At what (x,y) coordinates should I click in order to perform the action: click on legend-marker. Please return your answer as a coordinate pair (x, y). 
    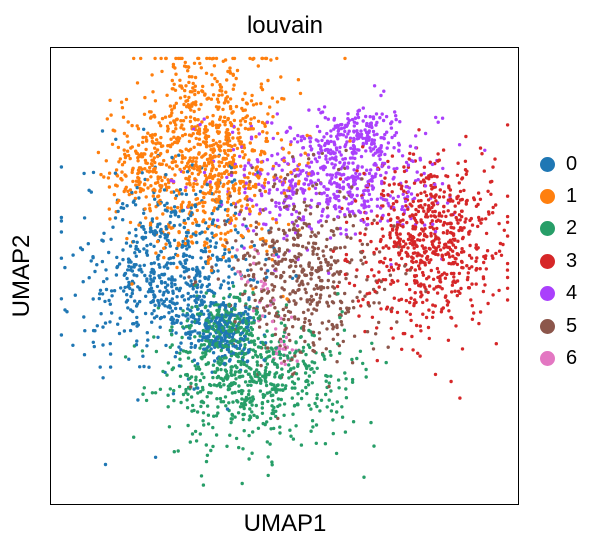
    Looking at the image, I should click on (547, 197).